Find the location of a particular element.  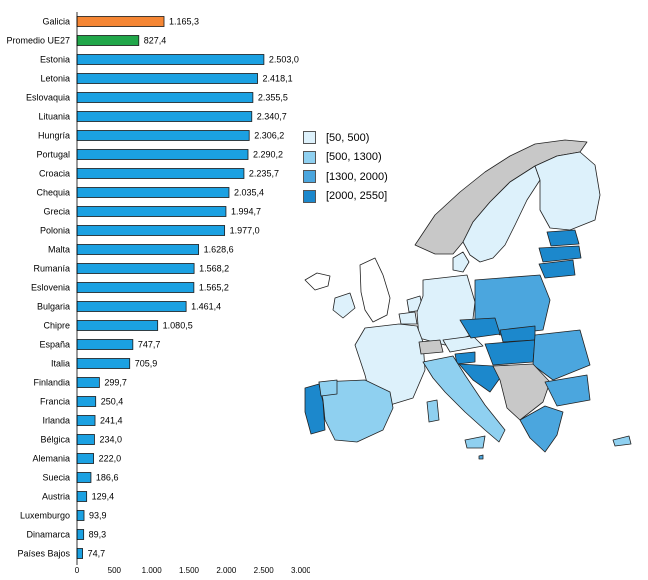

value-label: 1.565,2 is located at coordinates (214, 288).